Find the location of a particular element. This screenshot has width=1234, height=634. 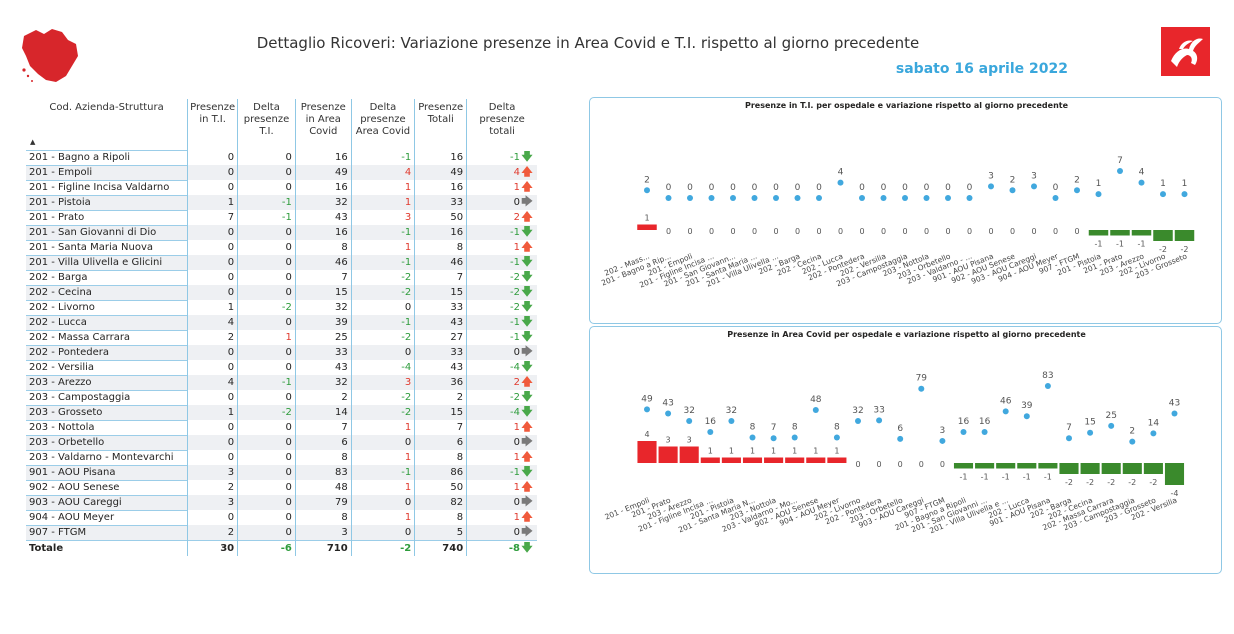

cell-ti: 2 is located at coordinates (213, 487).